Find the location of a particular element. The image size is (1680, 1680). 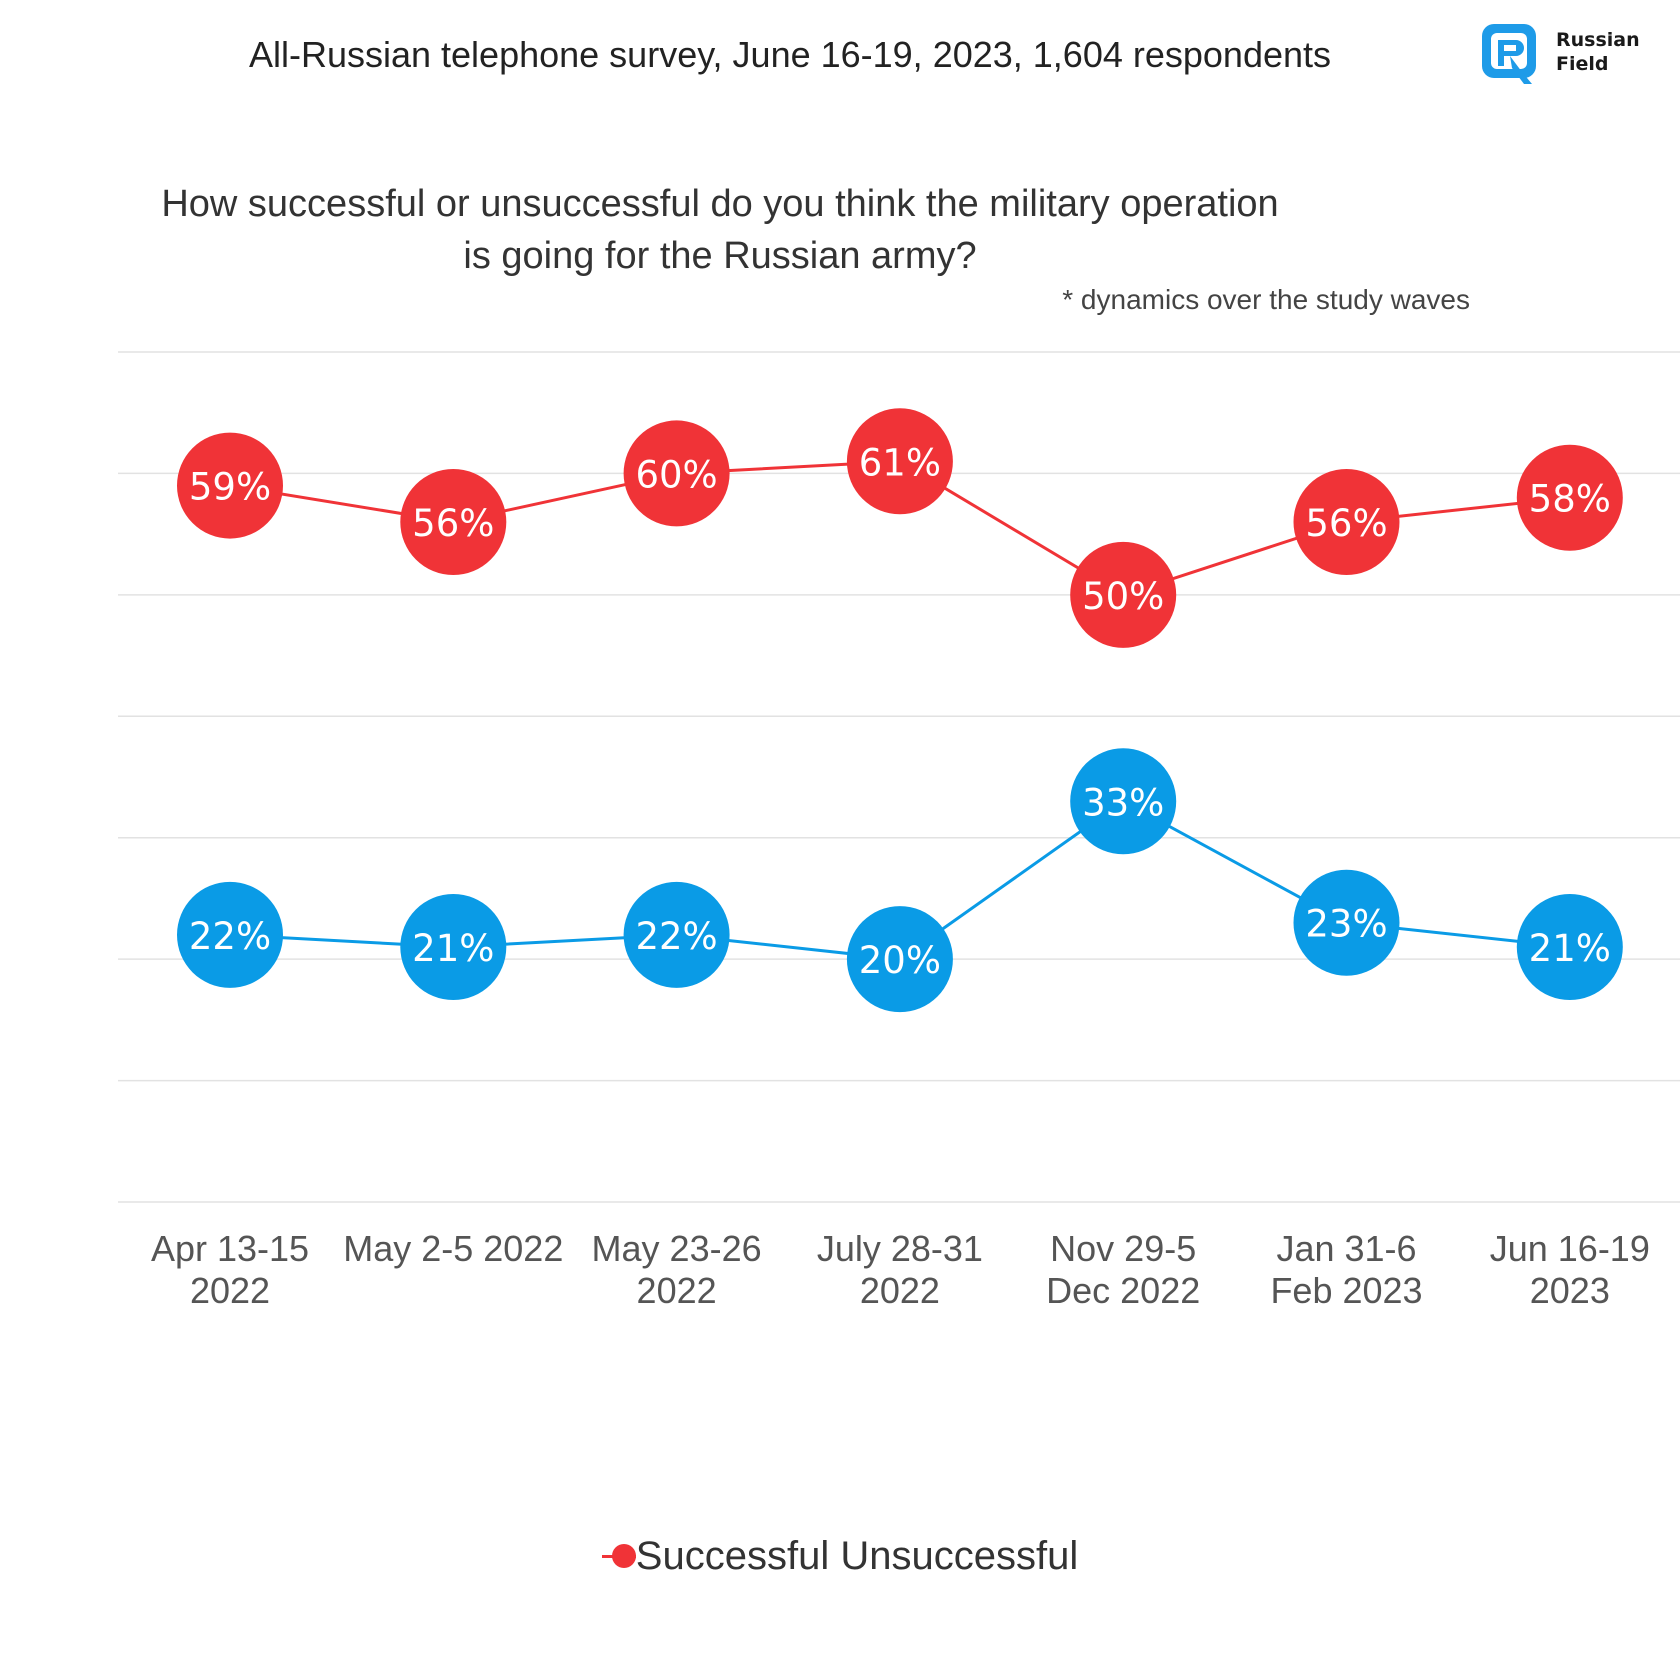

tick-label-2-0: May 23-26 is located at coordinates (677, 1248).